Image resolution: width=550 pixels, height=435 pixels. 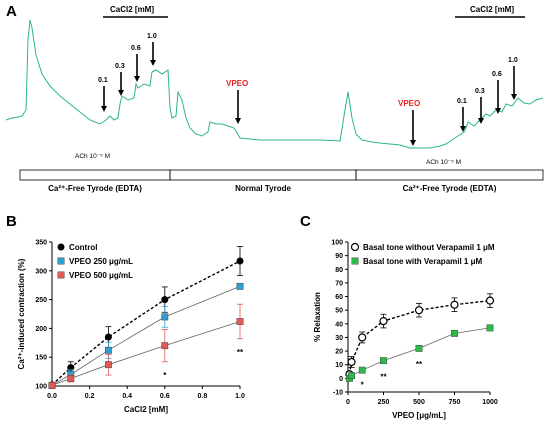 What do you see at coordinates (490, 402) in the screenshot?
I see `x-tick-label: 1000` at bounding box center [490, 402].